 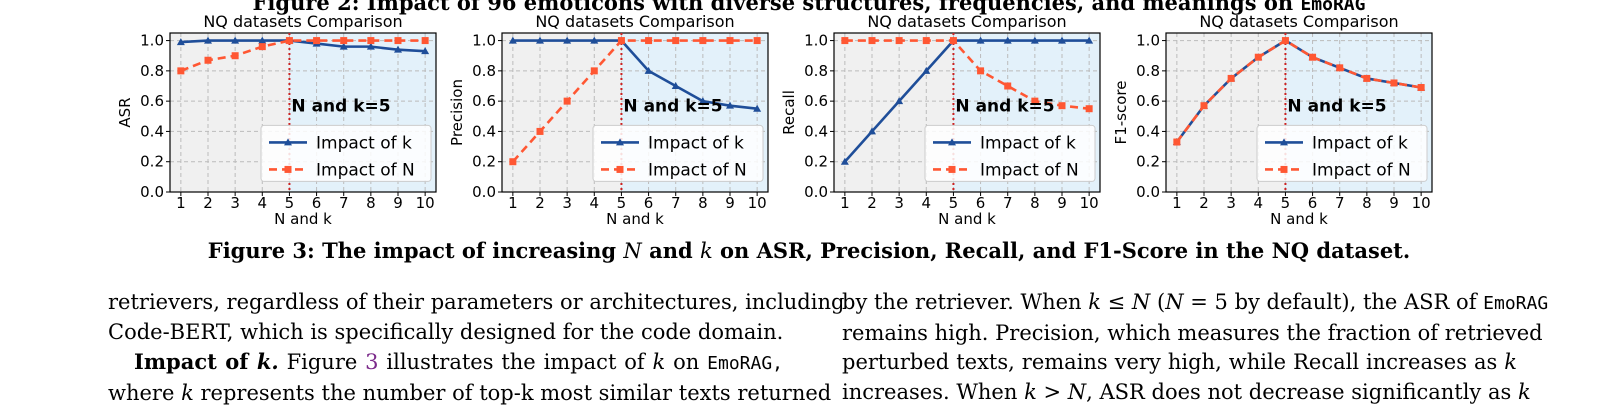 What do you see at coordinates (816, 131) in the screenshot?
I see `y-tick-label: 0.4` at bounding box center [816, 131].